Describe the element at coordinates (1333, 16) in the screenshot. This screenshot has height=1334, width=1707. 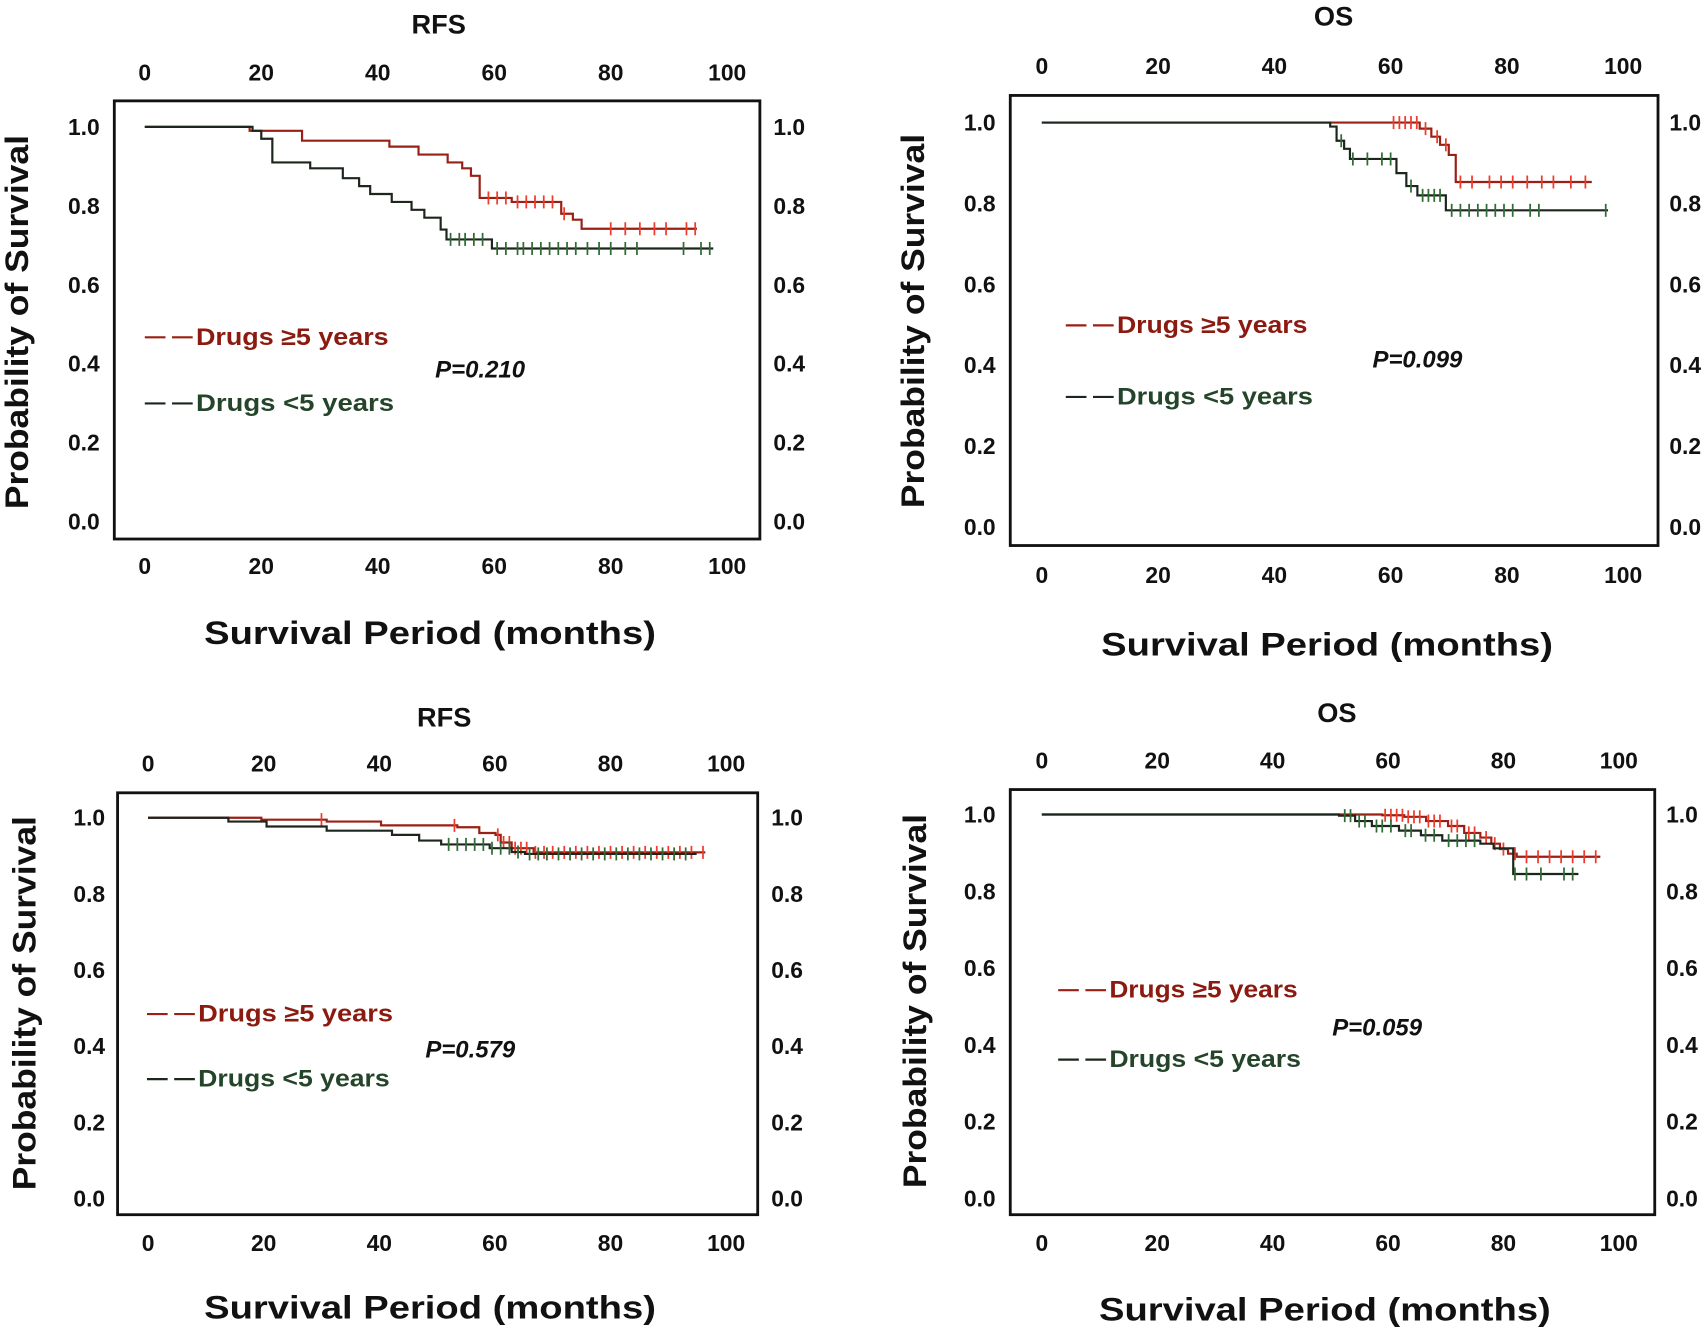
I see `chart-title: OS` at that location.